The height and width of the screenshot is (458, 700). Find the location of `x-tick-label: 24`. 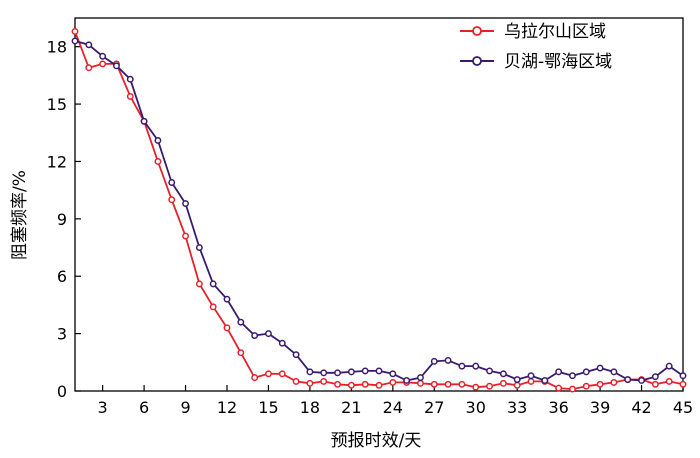

x-tick-label: 24 is located at coordinates (393, 407).